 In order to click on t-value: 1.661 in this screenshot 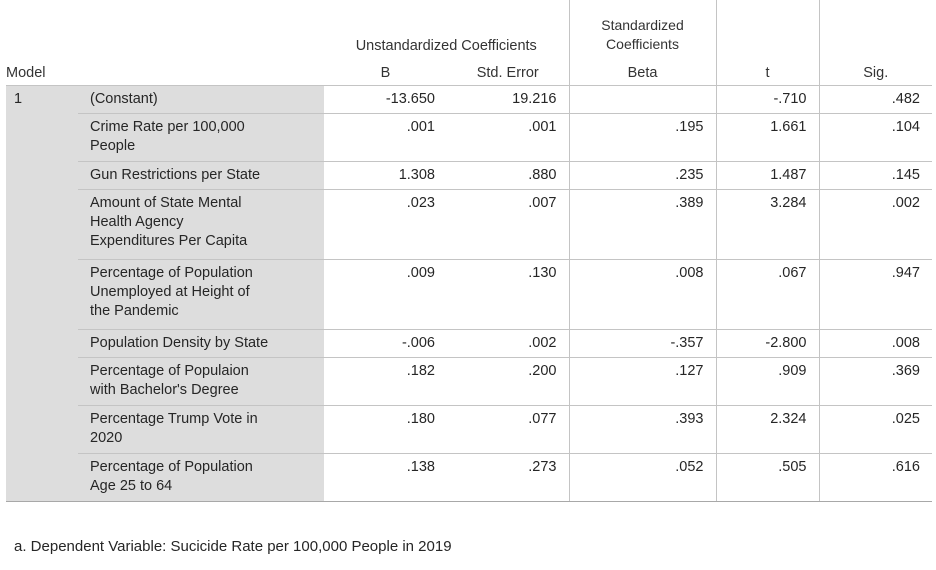, I will do `click(767, 136)`.